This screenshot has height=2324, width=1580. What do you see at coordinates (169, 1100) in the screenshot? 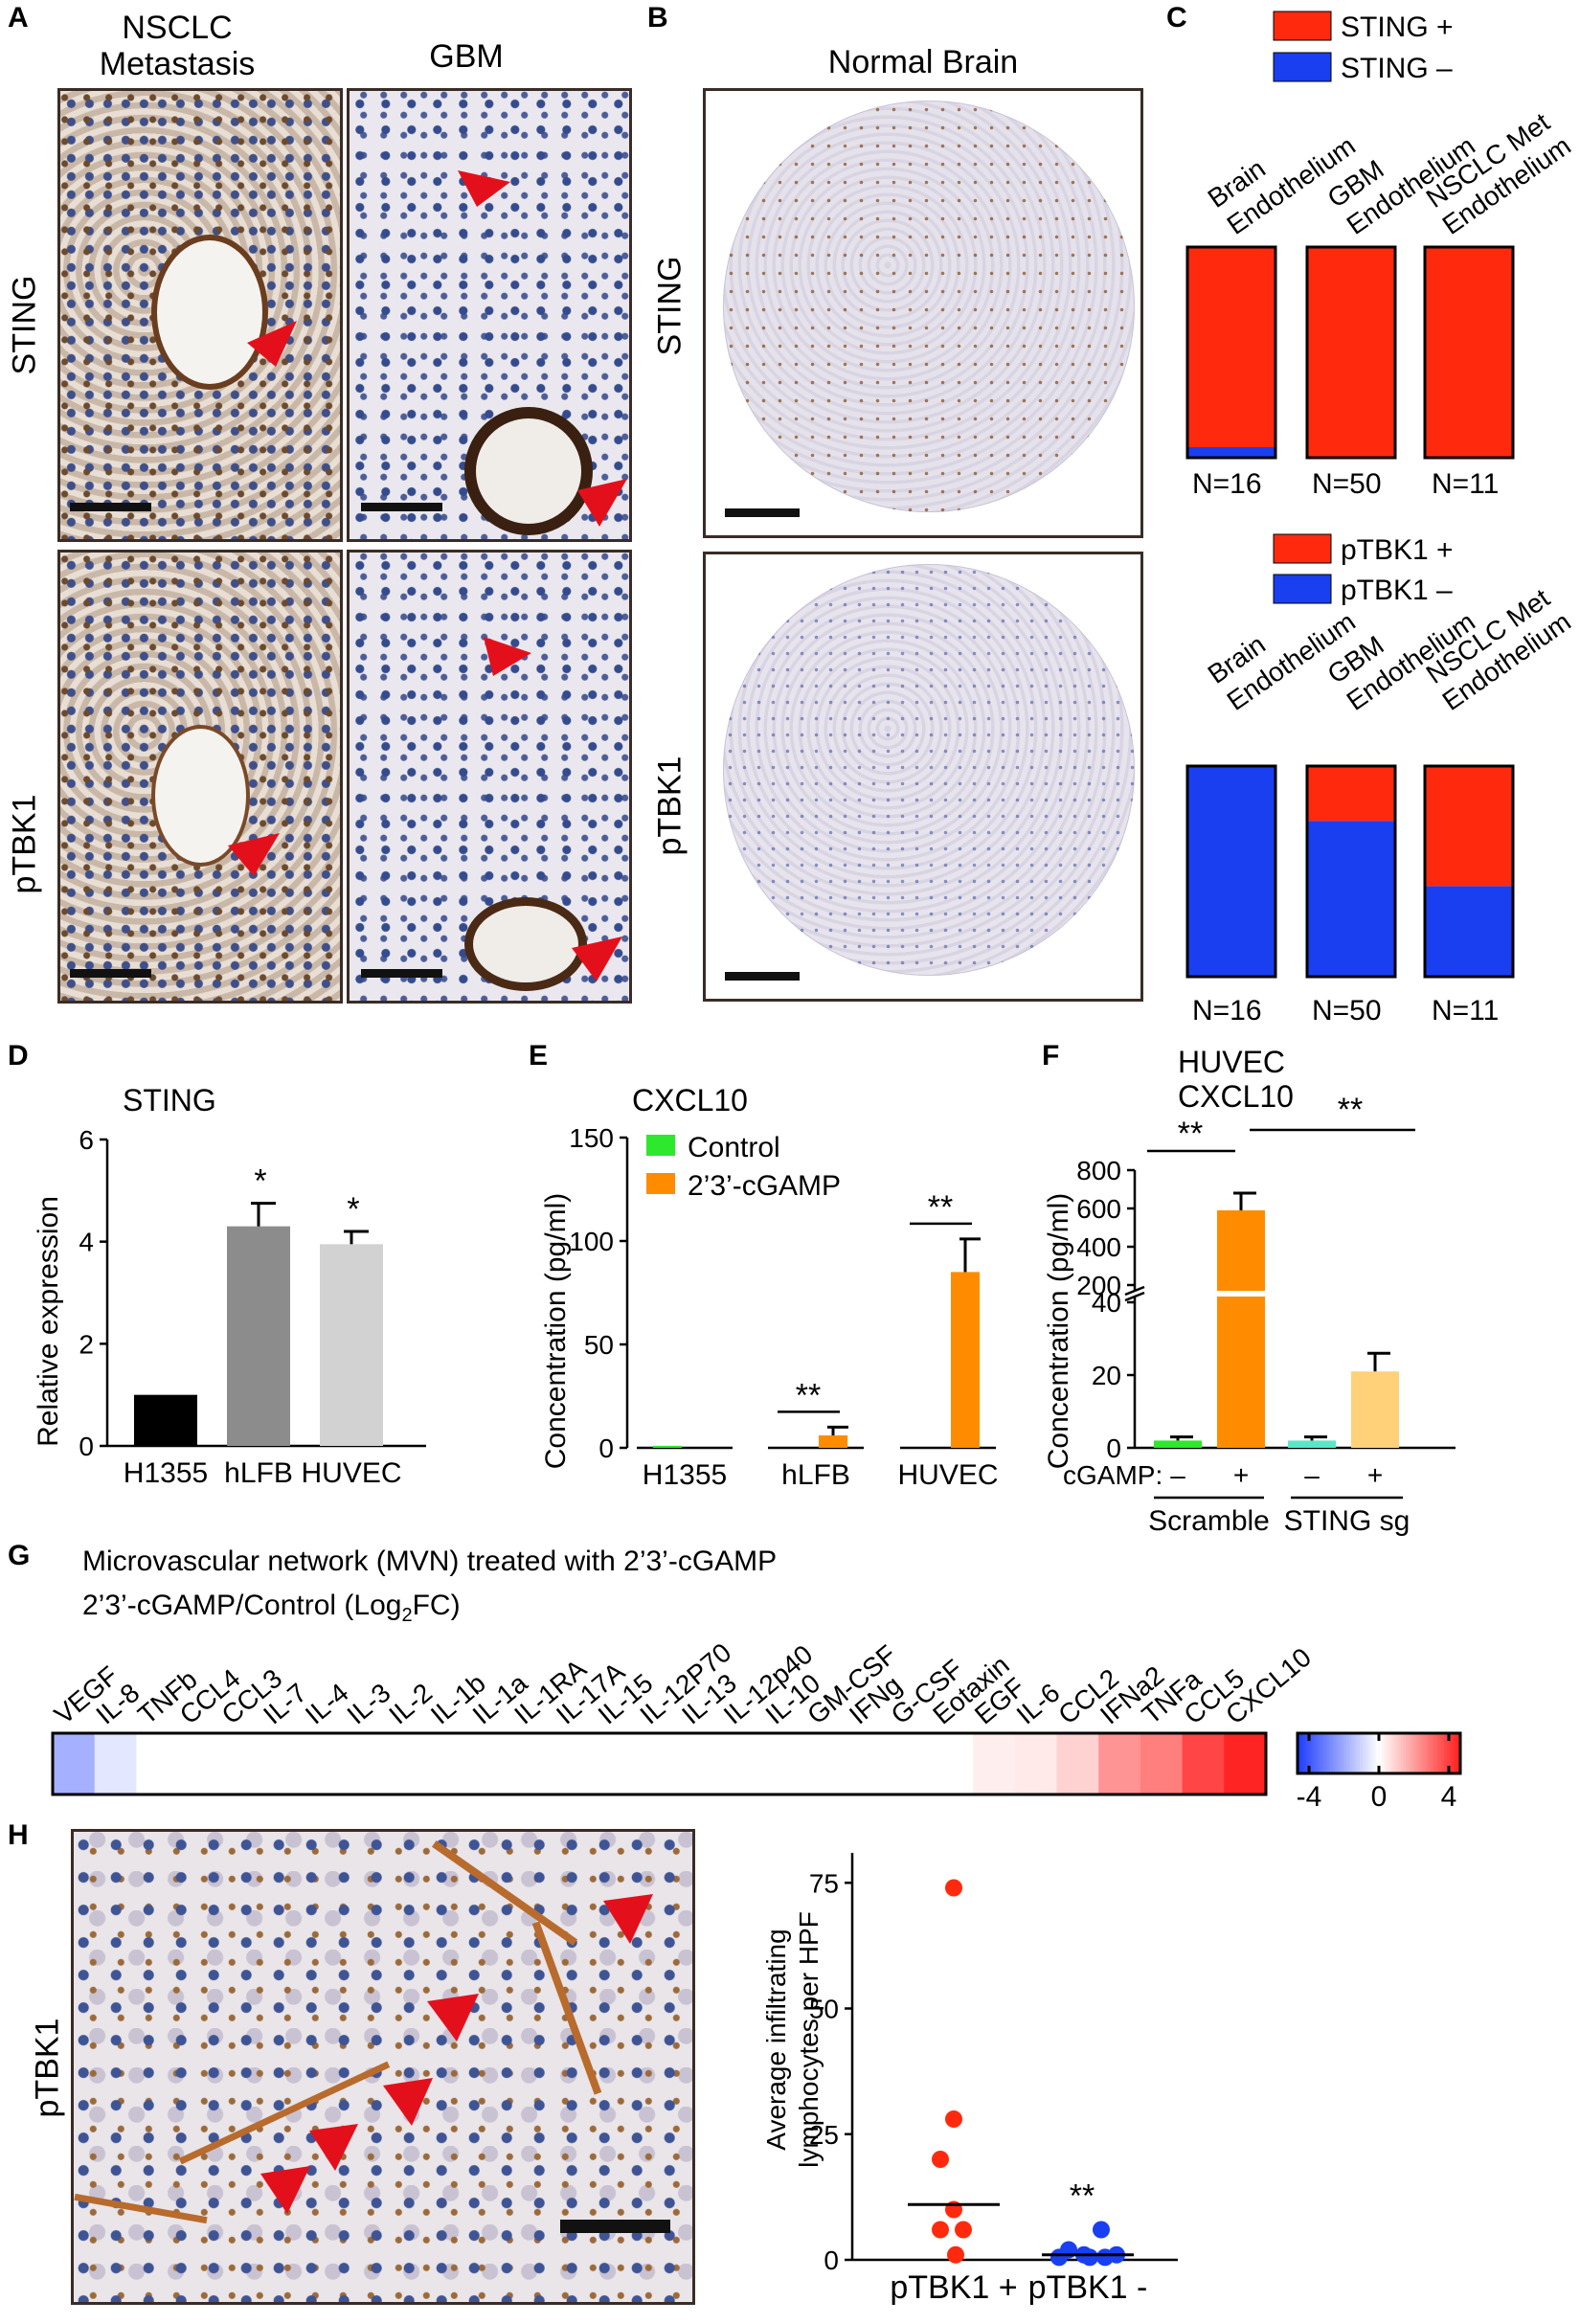
I see `chart-title: STING` at bounding box center [169, 1100].